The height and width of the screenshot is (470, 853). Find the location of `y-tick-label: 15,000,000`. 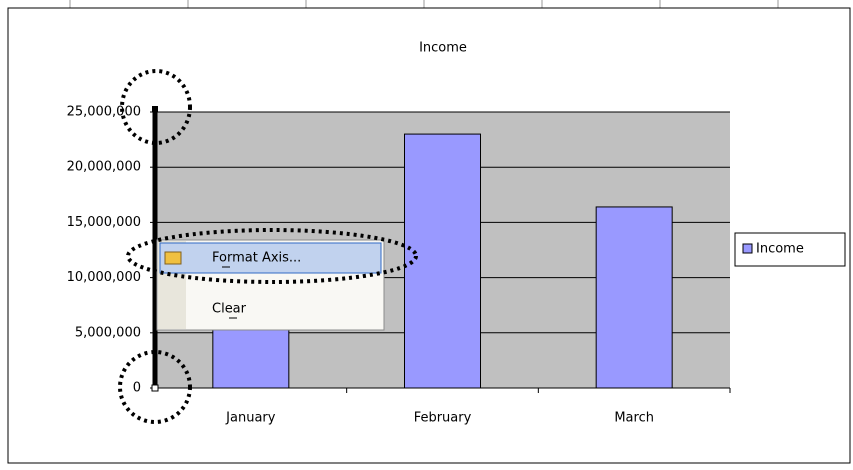

y-tick-label: 15,000,000 is located at coordinates (104, 222).